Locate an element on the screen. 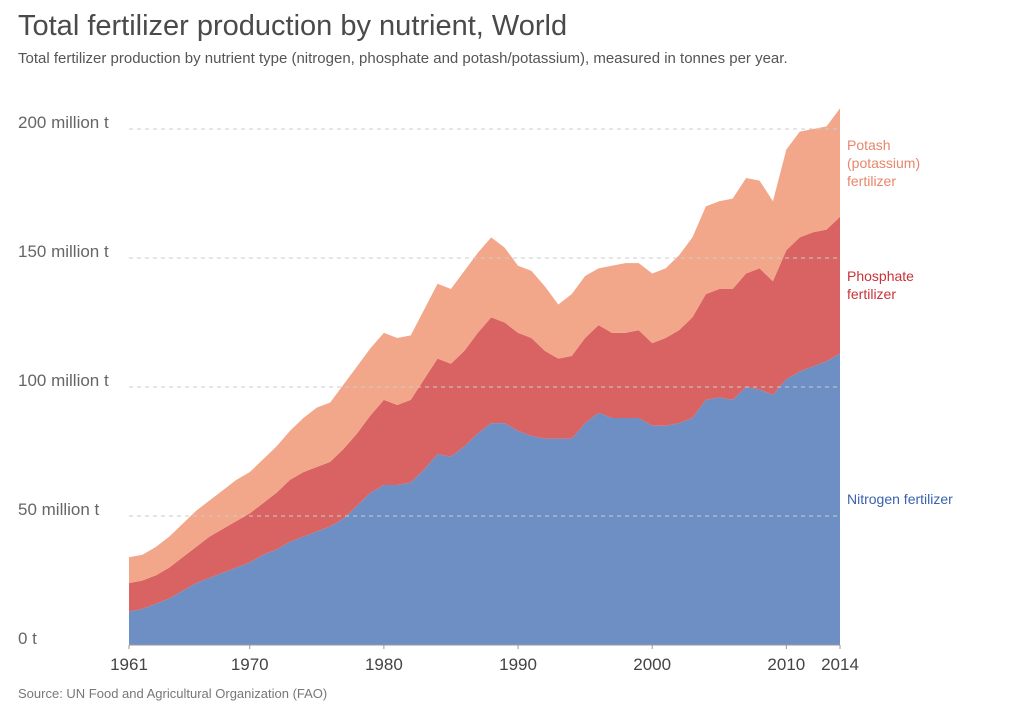 This screenshot has height=723, width=1024. x-tick-label: 2010 is located at coordinates (786, 664).